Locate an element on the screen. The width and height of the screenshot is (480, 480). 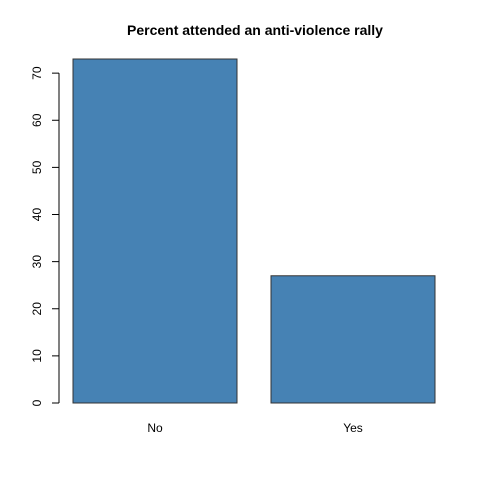
x-category-label: Yes is located at coordinates (353, 428).